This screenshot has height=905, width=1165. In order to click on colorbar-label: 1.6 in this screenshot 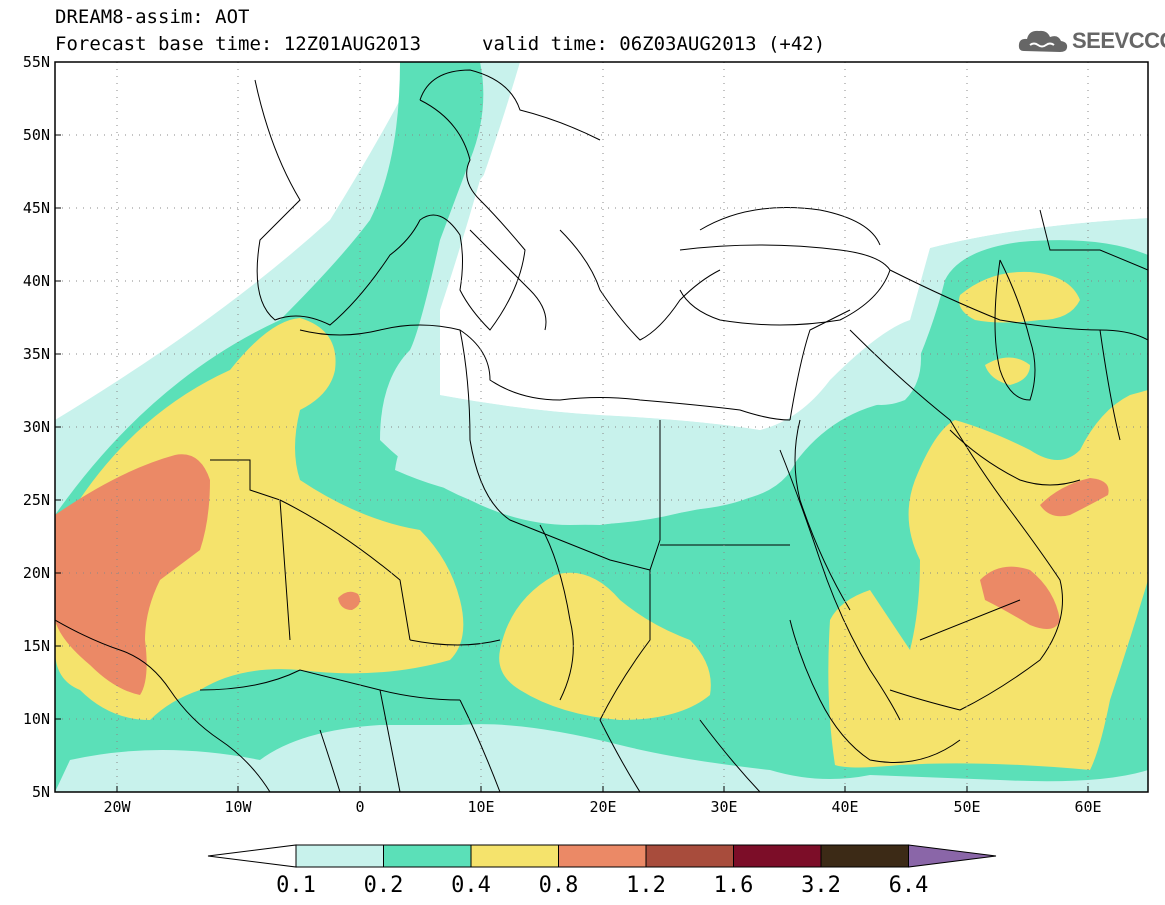, I will do `click(734, 885)`.